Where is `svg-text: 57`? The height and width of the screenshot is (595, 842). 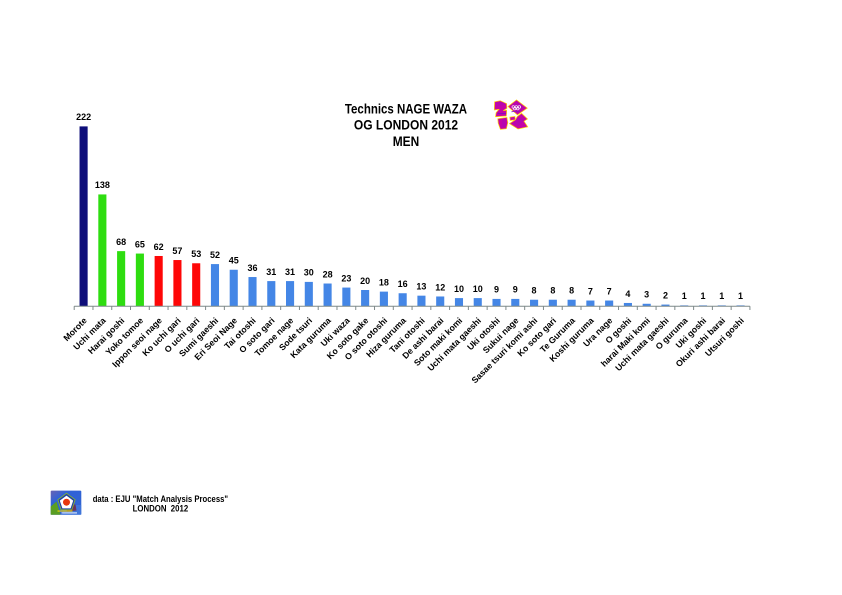
svg-text: 57 is located at coordinates (177, 251).